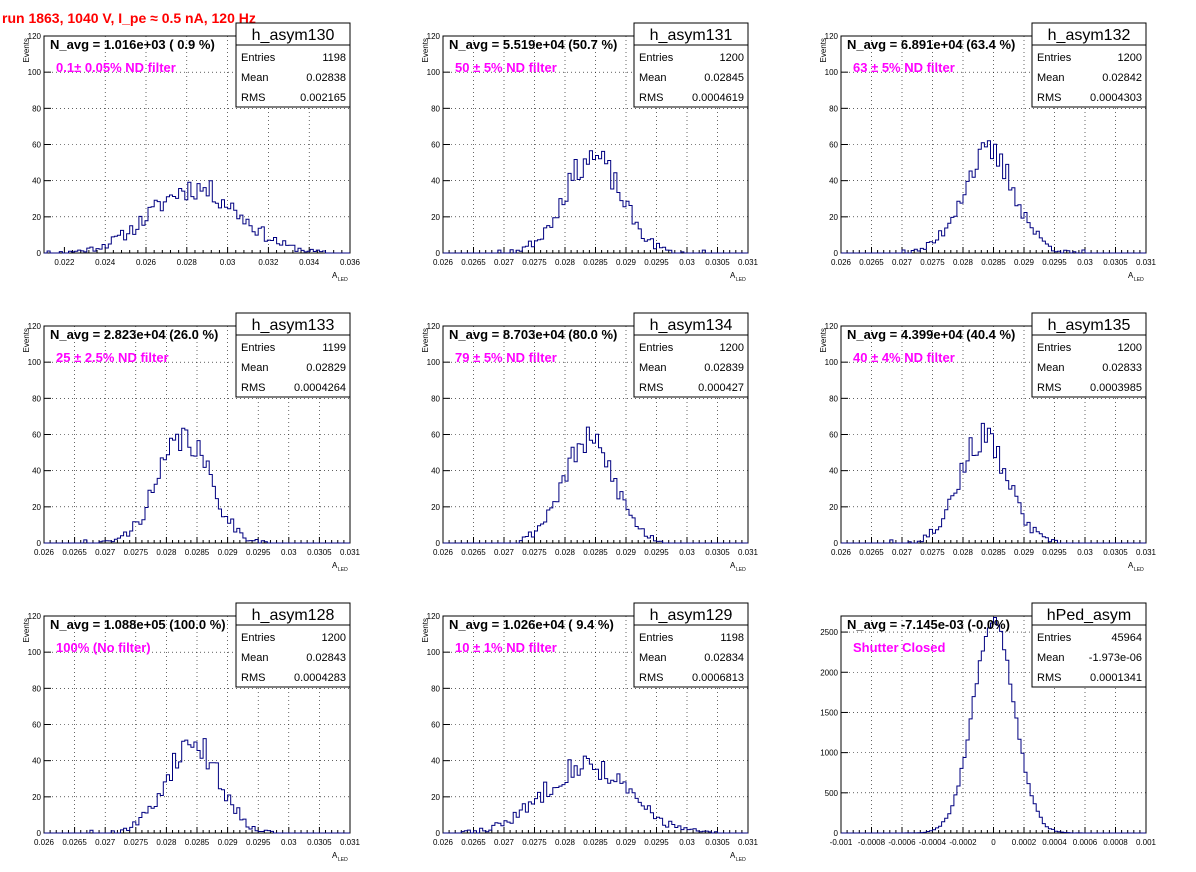 This screenshot has height=872, width=1196. Describe the element at coordinates (435, 398) in the screenshot. I see `panel-h_asym134-ytick-label: 80` at that location.